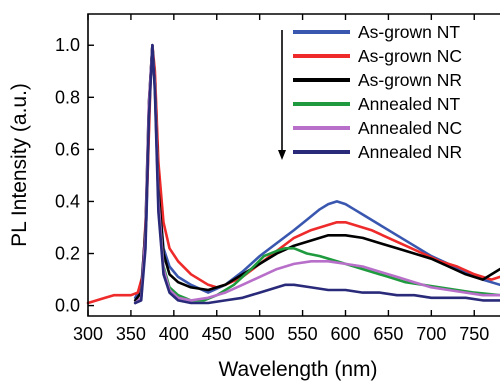  Describe the element at coordinates (282, 155) in the screenshot. I see `down-arrow-head` at that location.